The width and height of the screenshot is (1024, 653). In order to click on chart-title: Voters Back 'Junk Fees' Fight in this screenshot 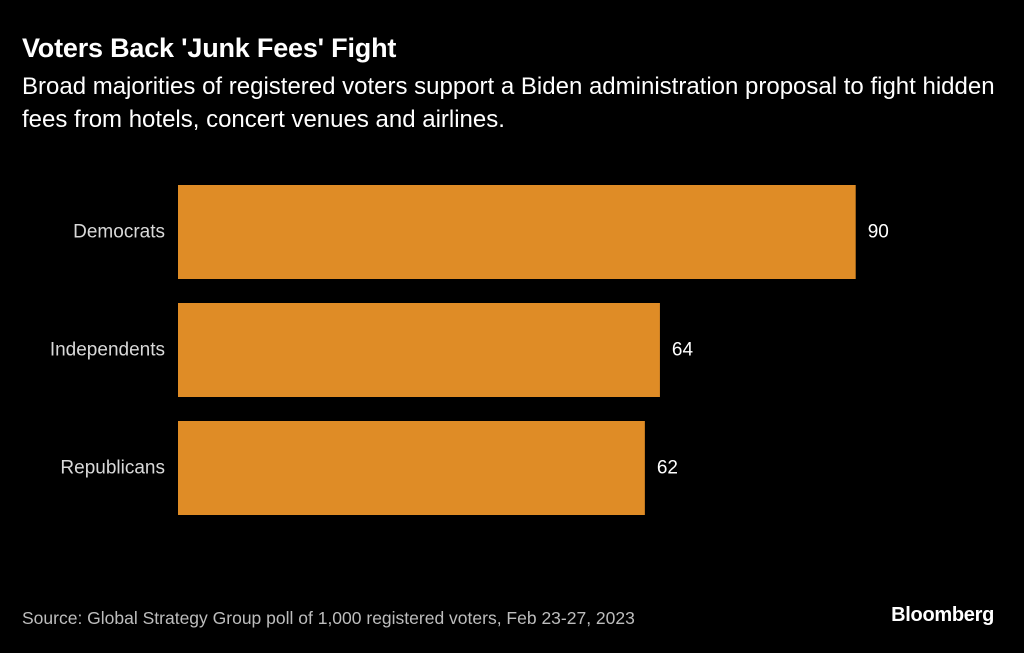, I will do `click(209, 48)`.